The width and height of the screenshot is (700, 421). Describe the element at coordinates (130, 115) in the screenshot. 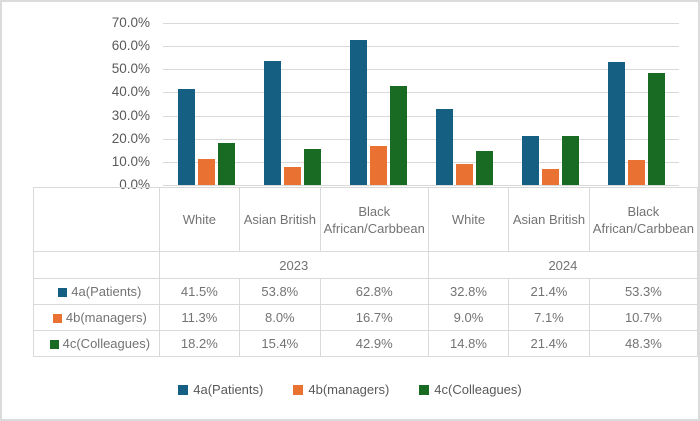

I see `y-axis-tick-label: 30.0%` at that location.